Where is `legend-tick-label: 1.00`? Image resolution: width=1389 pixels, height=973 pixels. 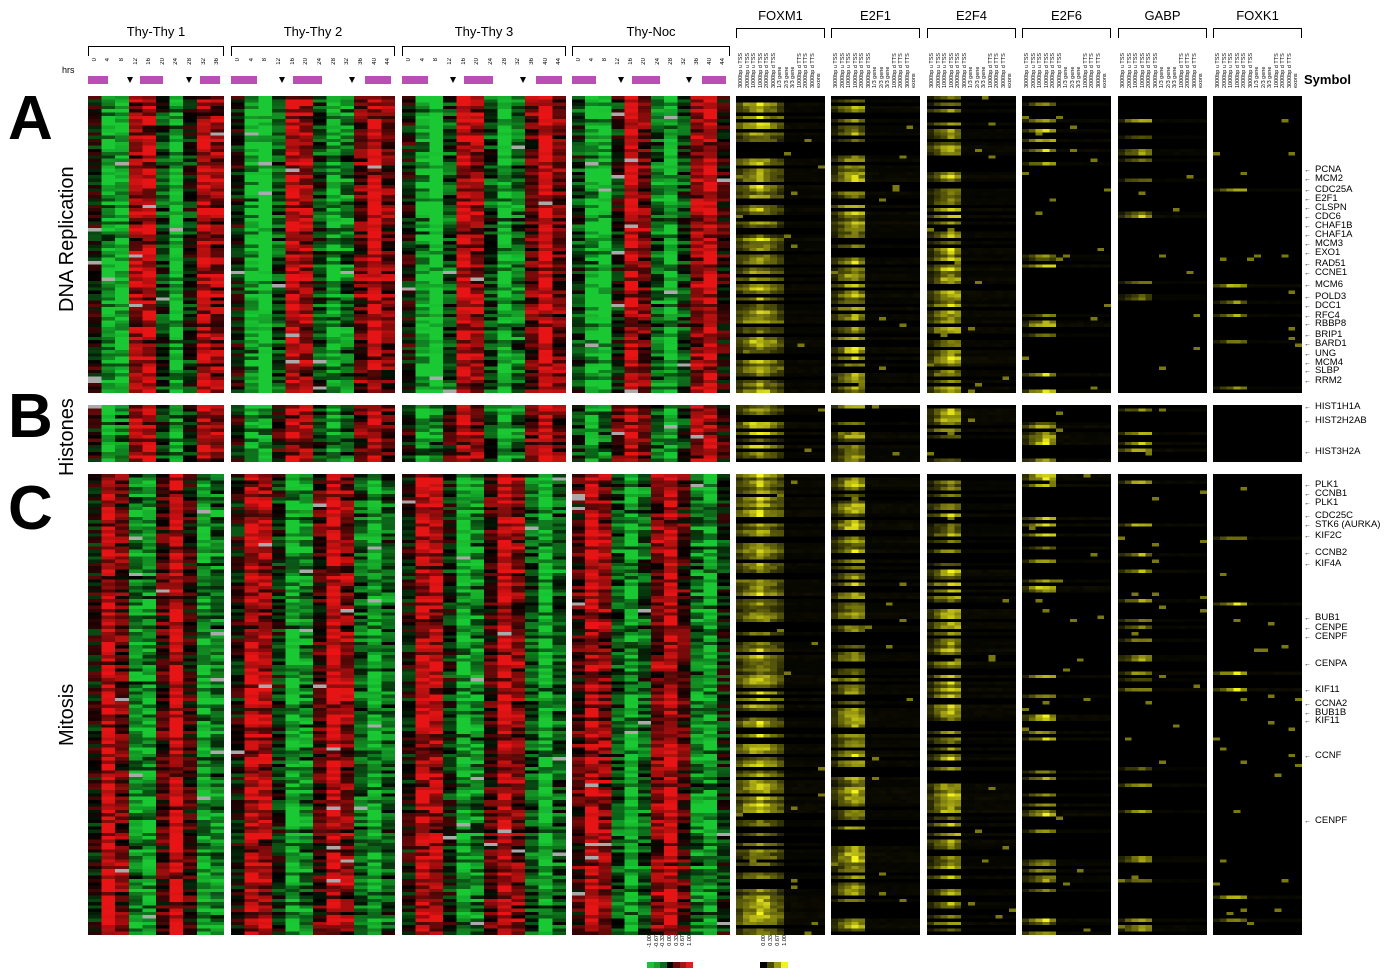
legend-tick-label: 1.00 is located at coordinates (689, 940).